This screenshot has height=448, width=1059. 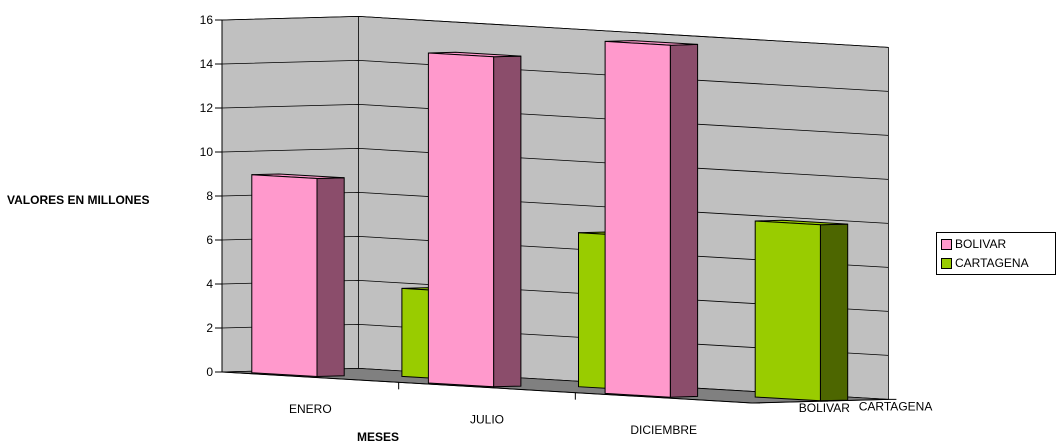 I want to click on legend-label-cartagena: CARTAGENA, so click(x=992, y=263).